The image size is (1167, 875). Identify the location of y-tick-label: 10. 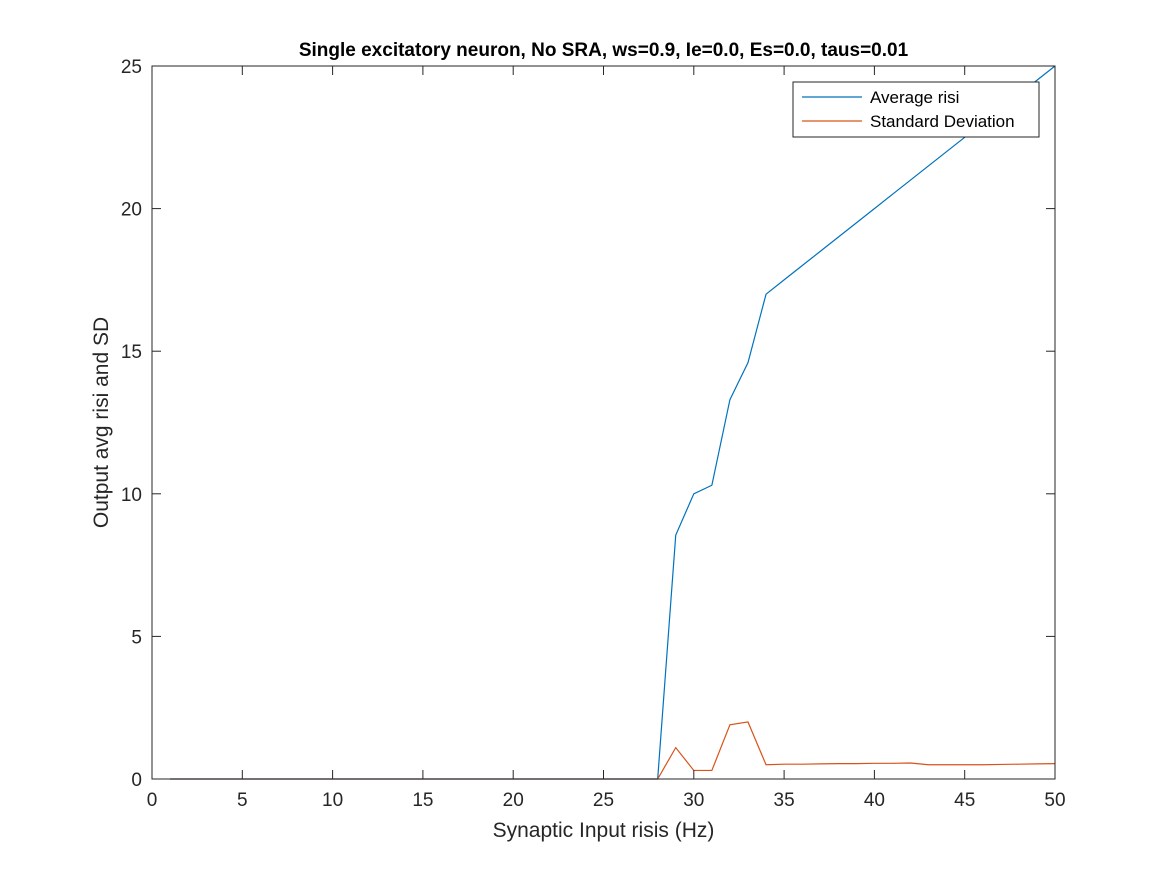
(131, 495).